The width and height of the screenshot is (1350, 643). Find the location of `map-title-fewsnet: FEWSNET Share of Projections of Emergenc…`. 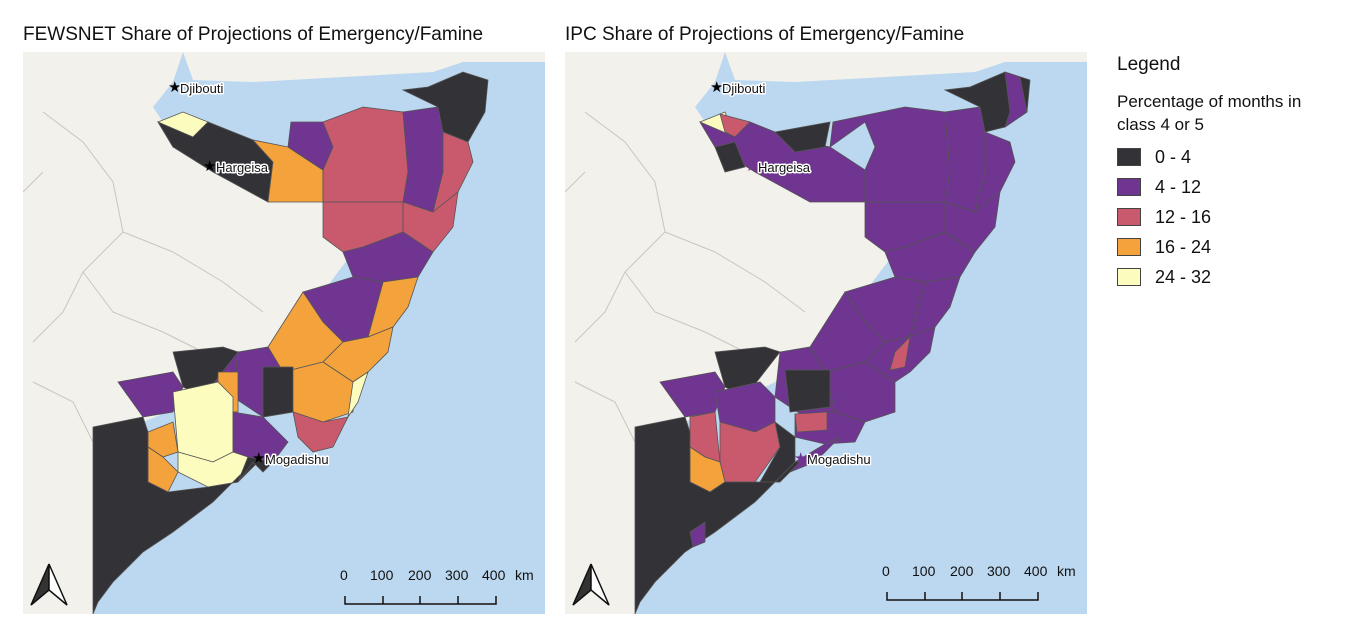

map-title-fewsnet: FEWSNET Share of Projections of Emergenc… is located at coordinates (253, 34).